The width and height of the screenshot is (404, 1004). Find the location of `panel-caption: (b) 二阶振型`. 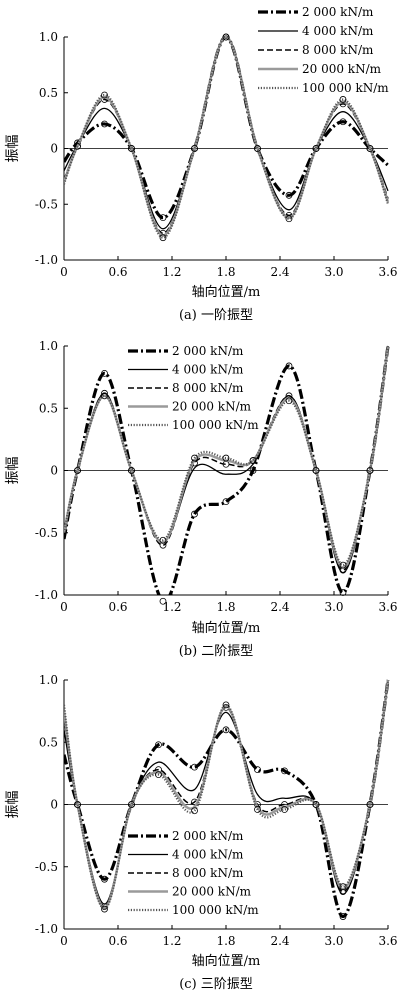

panel-caption: (b) 二阶振型 is located at coordinates (216, 651).